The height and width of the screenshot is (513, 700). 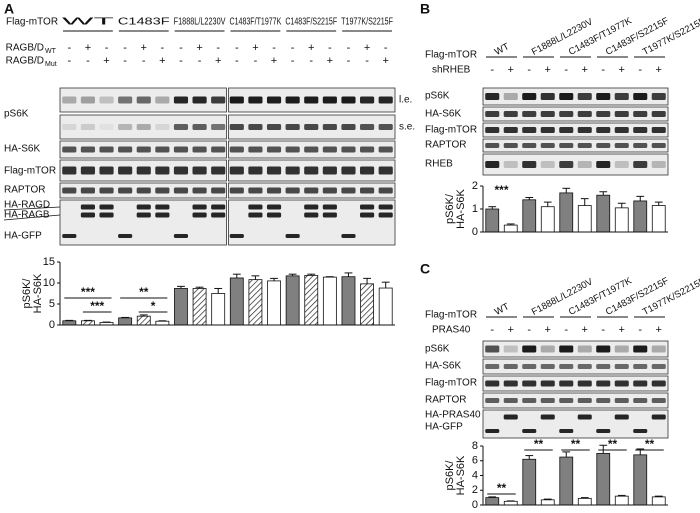 I want to click on blot-label: HA-GFP, so click(x=444, y=427).